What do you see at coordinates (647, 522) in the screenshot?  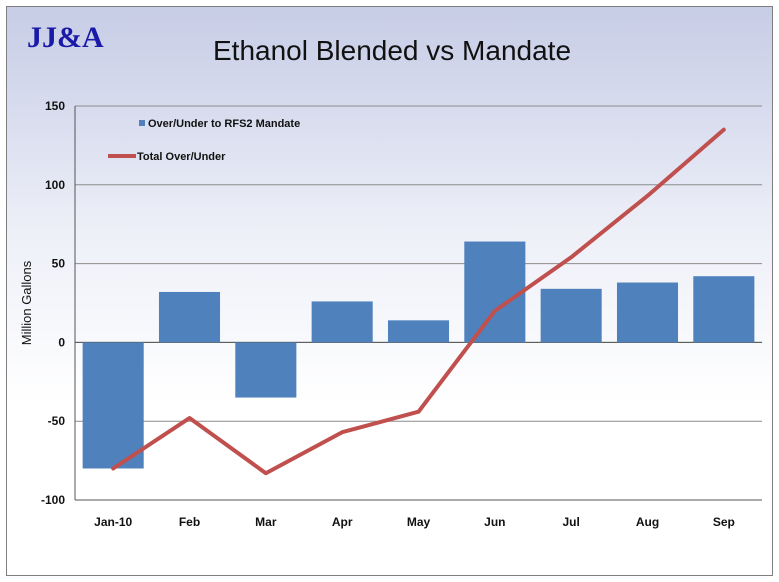 I see `x-tick-label: Aug` at bounding box center [647, 522].